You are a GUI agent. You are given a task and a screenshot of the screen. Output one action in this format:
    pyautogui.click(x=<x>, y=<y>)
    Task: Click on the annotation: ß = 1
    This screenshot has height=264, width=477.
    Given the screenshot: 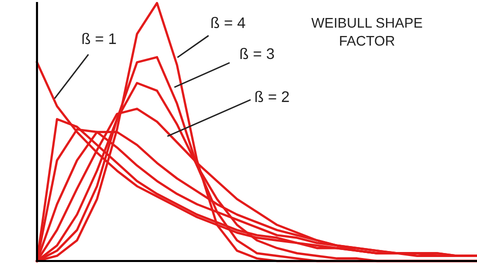 What is the action you would take?
    pyautogui.click(x=99, y=38)
    